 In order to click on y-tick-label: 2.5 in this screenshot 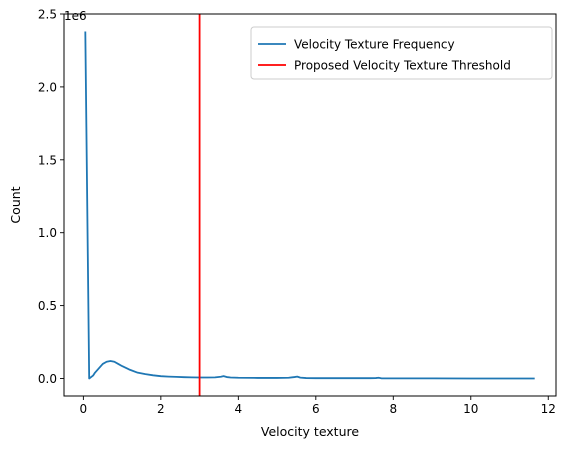, I will do `click(47, 15)`.